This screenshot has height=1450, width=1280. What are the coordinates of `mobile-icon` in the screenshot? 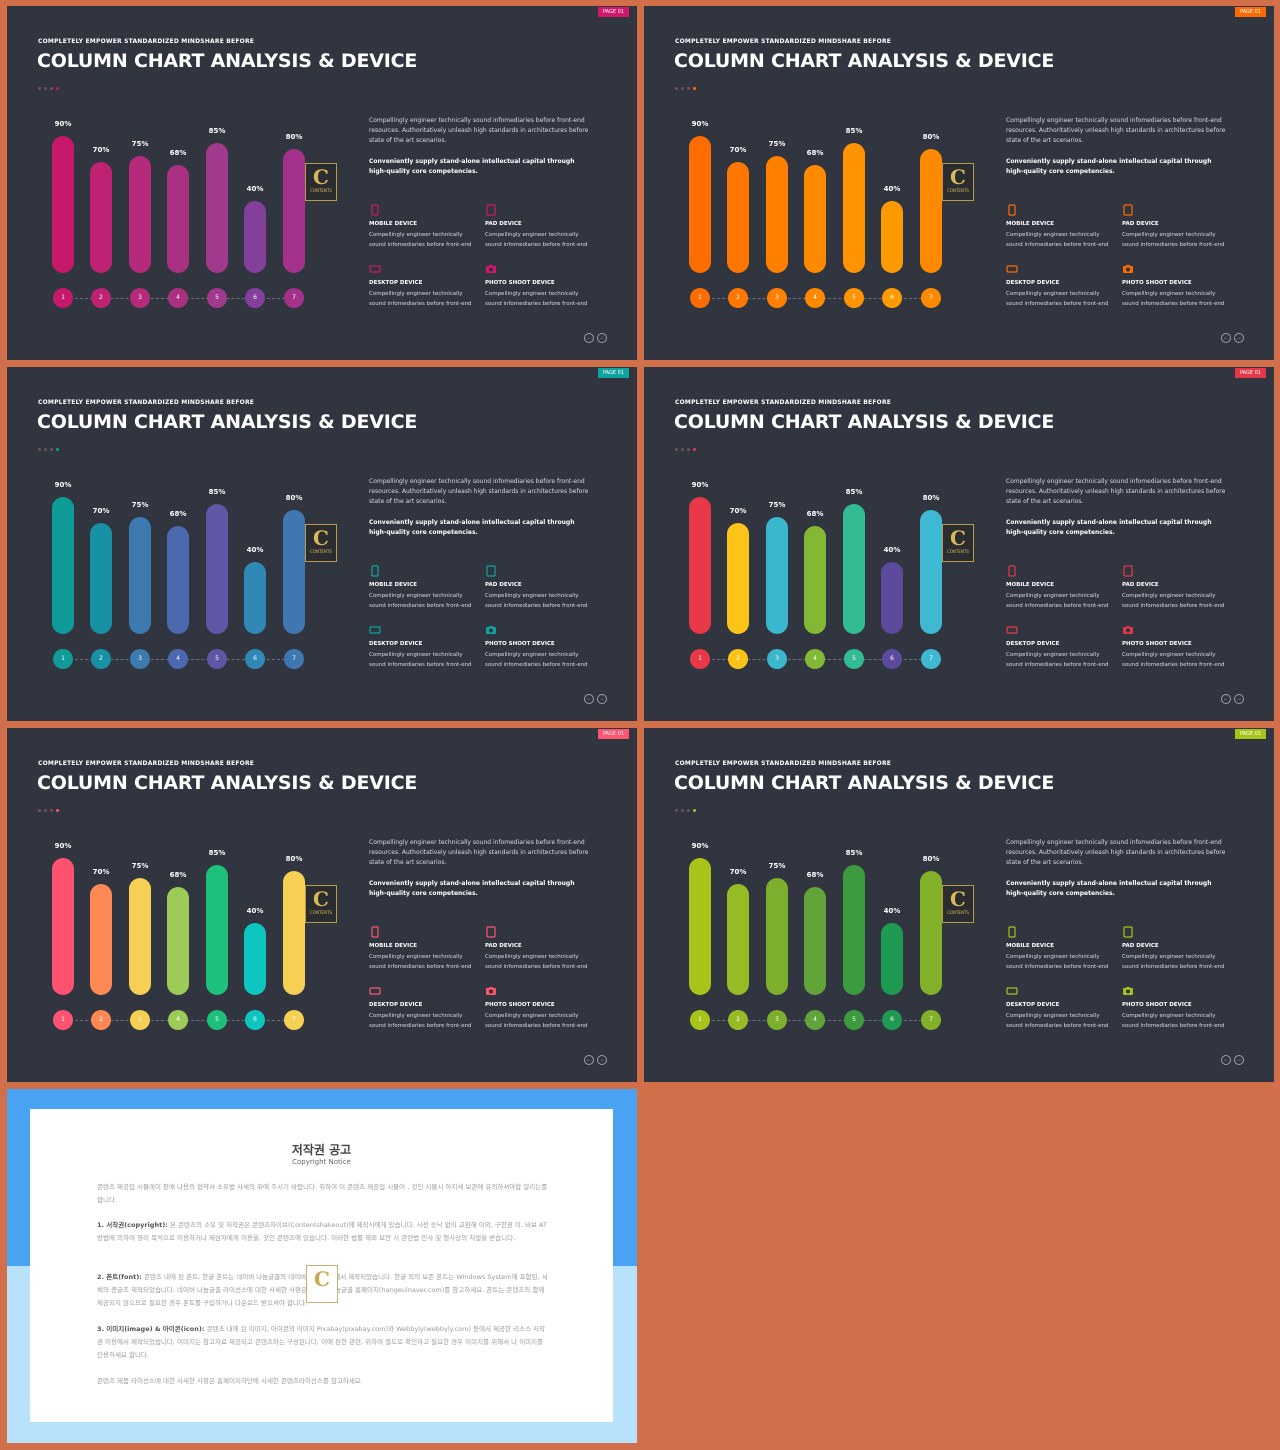 It's located at (375, 570).